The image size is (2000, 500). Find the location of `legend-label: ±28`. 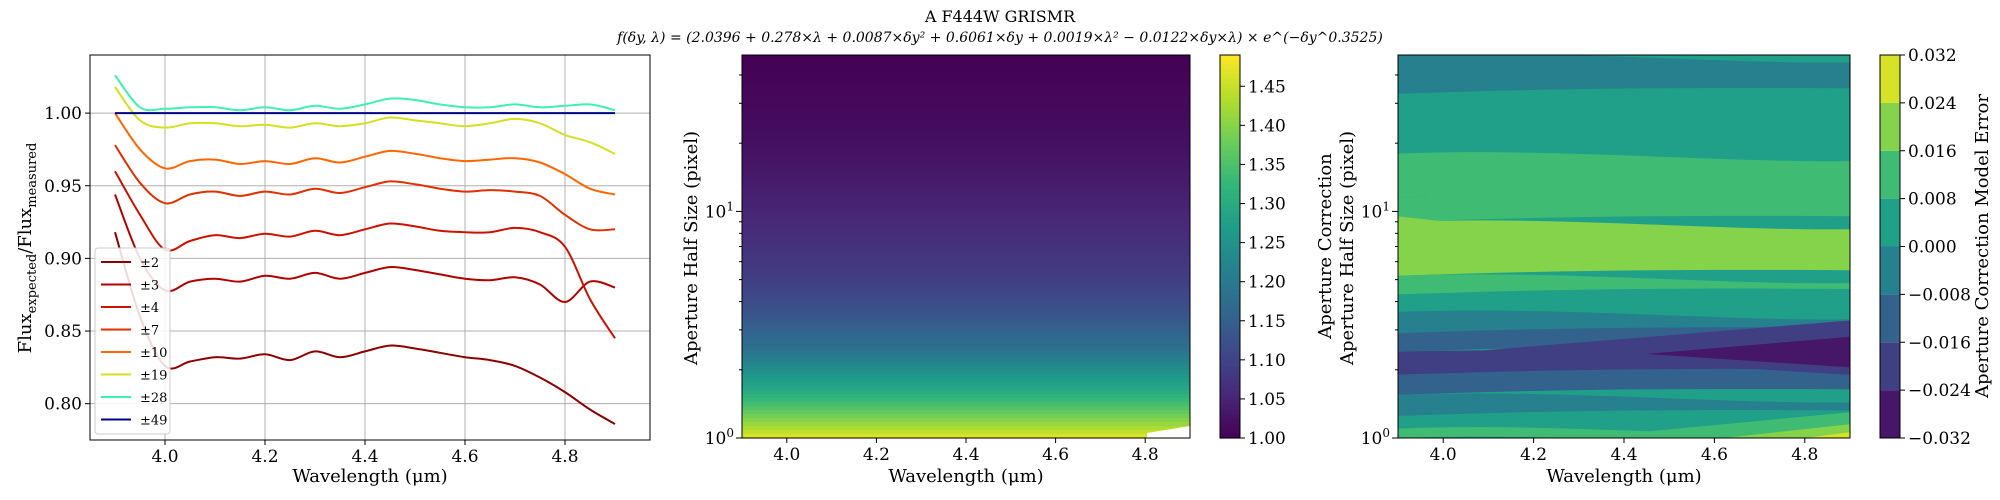

legend-label: ±28 is located at coordinates (153, 398).